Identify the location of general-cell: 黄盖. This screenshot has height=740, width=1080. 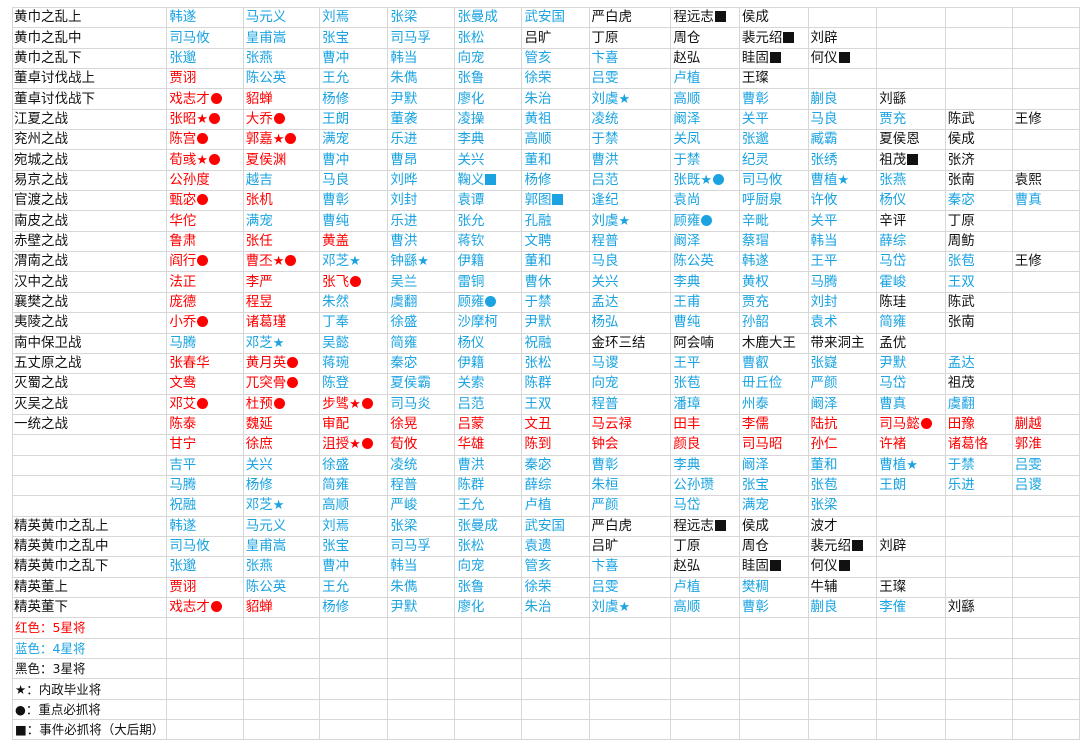
(354, 241).